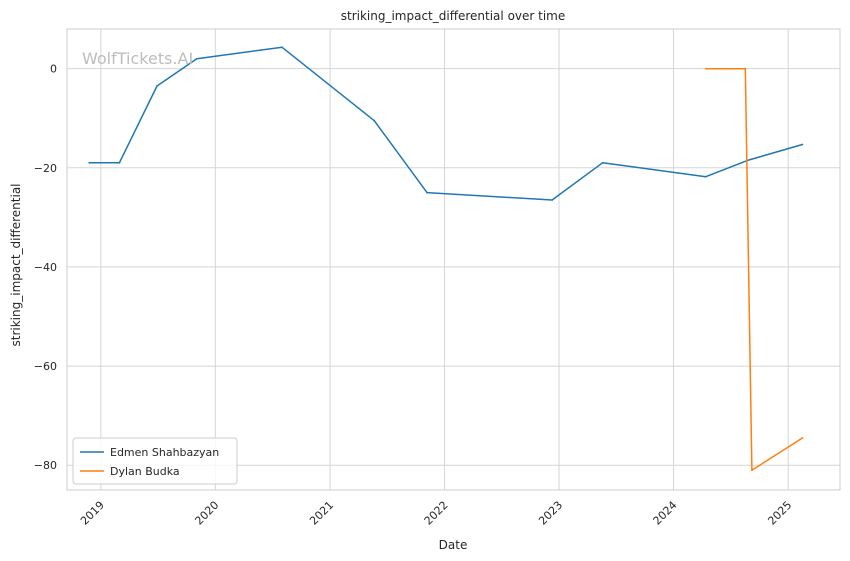 Image resolution: width=850 pixels, height=561 pixels. Describe the element at coordinates (137, 58) in the screenshot. I see `watermark: WolfTickets.AI` at that location.